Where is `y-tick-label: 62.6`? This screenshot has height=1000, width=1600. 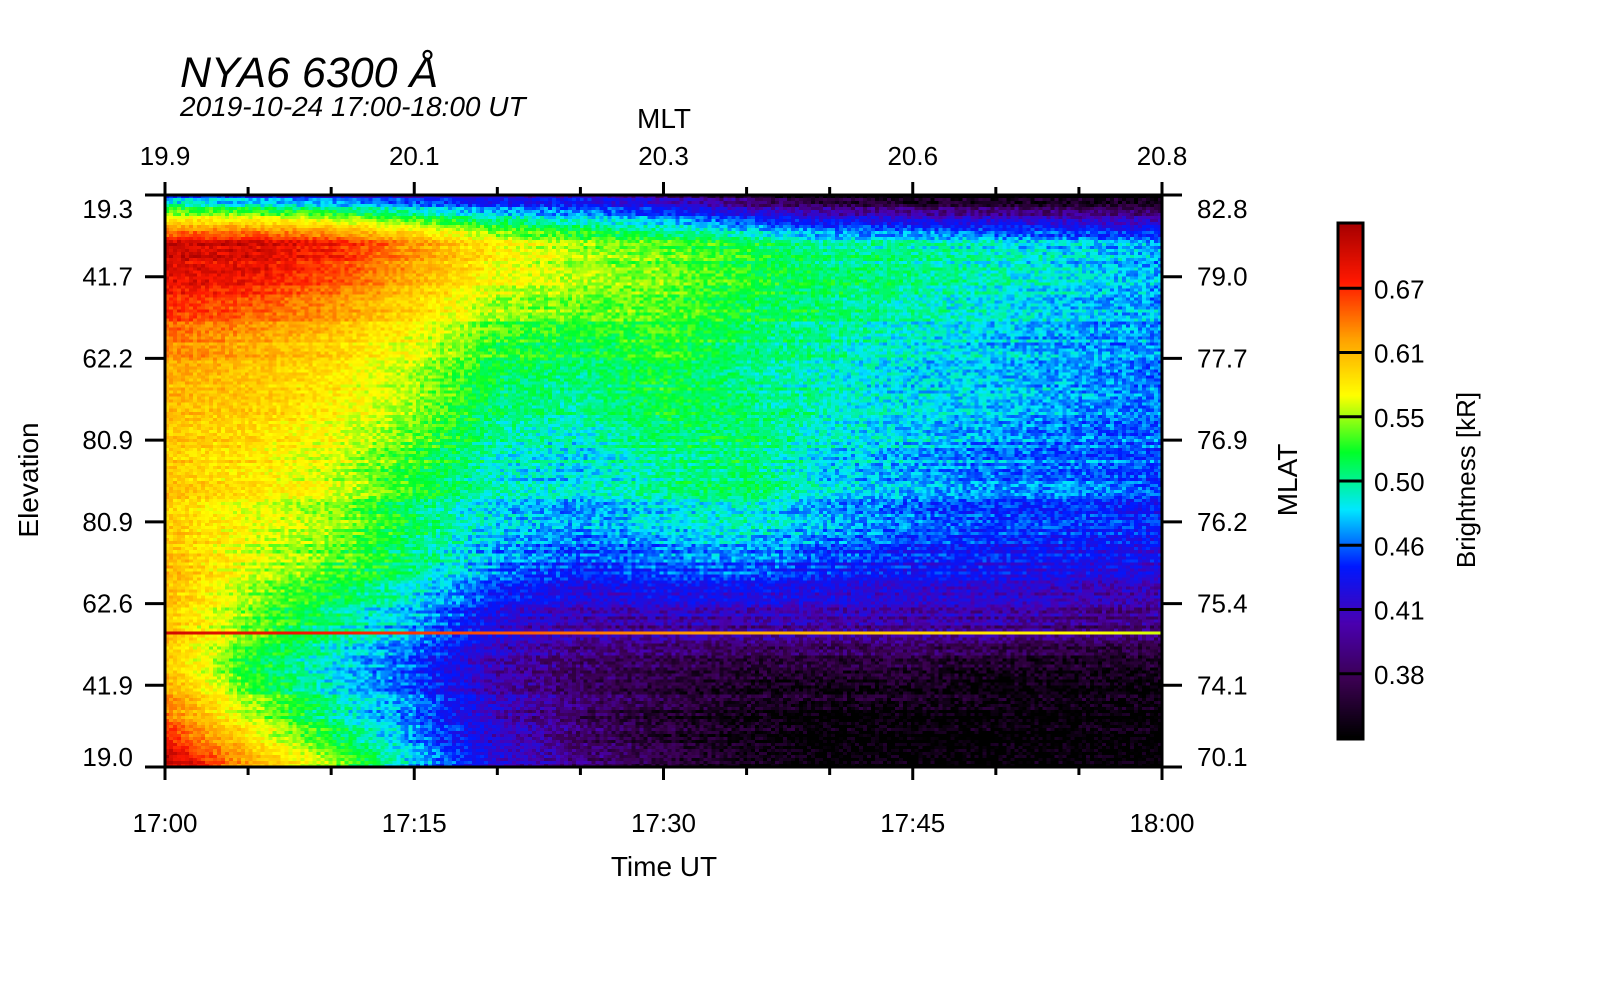
y-tick-label: 62.6 is located at coordinates (107, 604).